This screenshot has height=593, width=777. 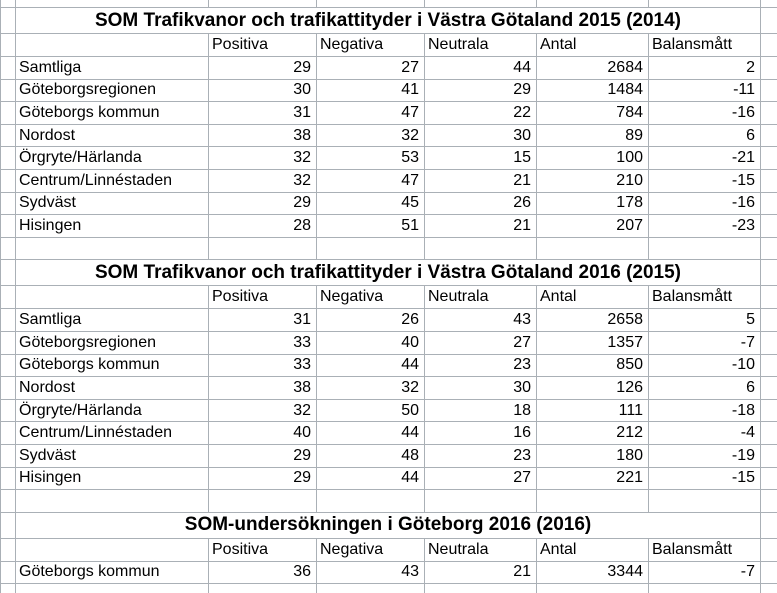 I want to click on value-cell: 2684, so click(x=593, y=68).